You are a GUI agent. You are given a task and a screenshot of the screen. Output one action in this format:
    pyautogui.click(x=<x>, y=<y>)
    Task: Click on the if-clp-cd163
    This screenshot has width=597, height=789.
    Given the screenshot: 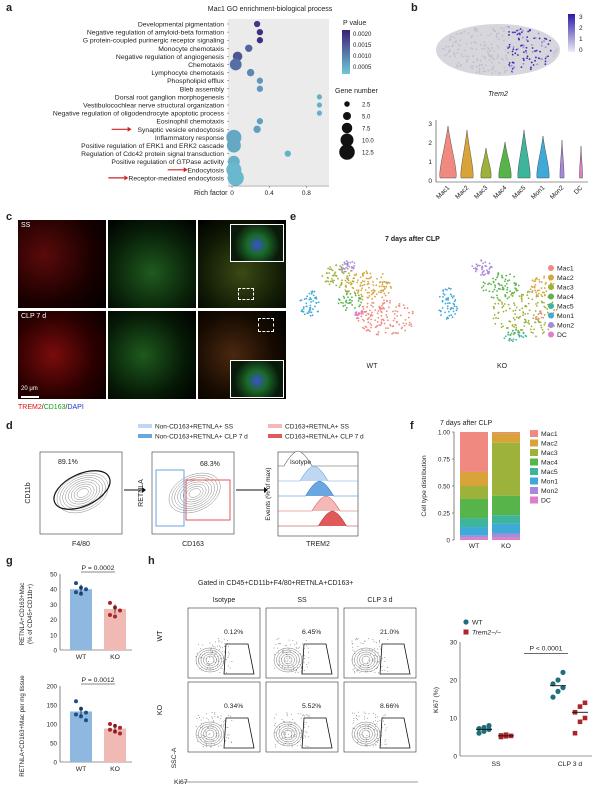 What is the action you would take?
    pyautogui.click(x=152, y=355)
    